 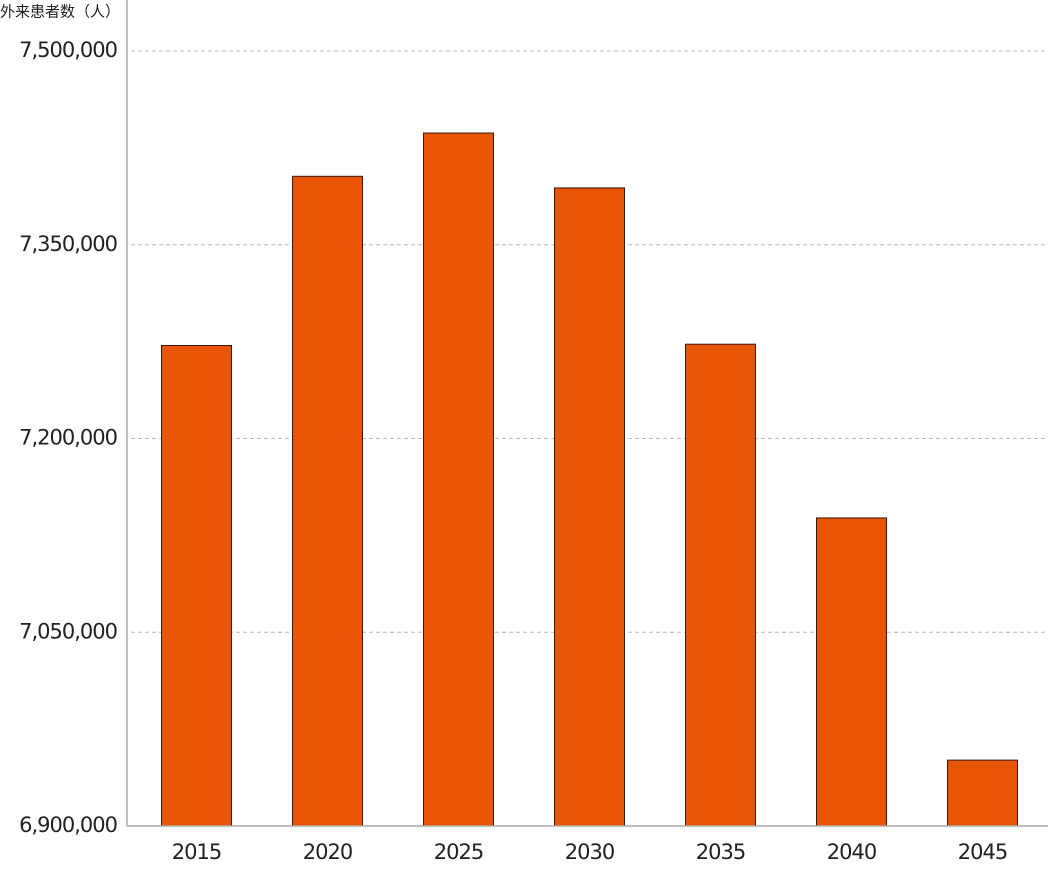 What do you see at coordinates (589, 852) in the screenshot?
I see `x-tick-label: 2030` at bounding box center [589, 852].